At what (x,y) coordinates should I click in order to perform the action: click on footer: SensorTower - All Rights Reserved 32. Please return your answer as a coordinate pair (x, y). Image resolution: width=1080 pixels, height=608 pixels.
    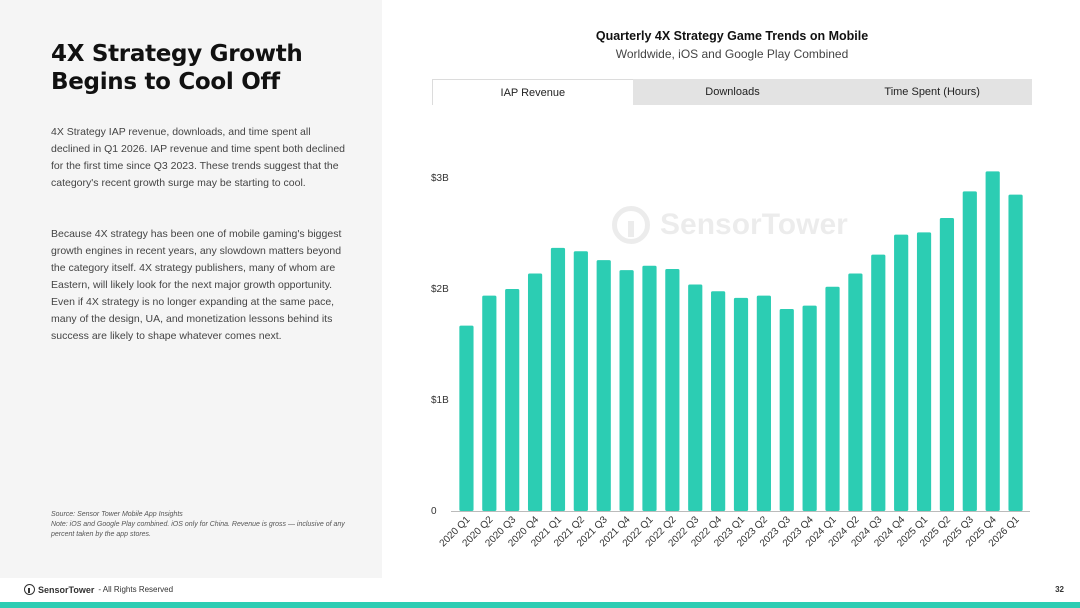
    Looking at the image, I should click on (540, 590).